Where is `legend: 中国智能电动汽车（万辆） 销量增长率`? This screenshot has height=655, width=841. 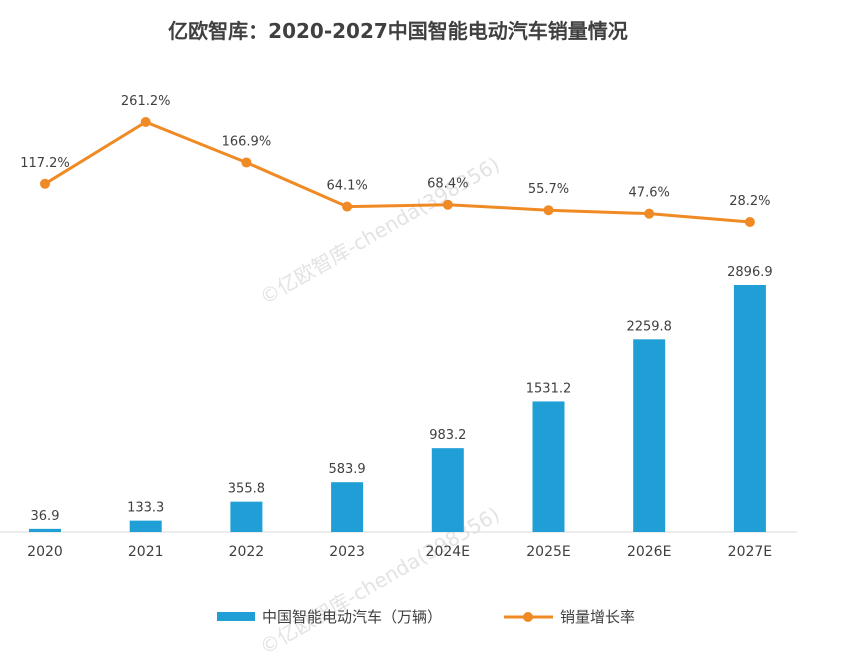
legend: 中国智能电动汽车（万辆） 销量增长率 is located at coordinates (426, 617).